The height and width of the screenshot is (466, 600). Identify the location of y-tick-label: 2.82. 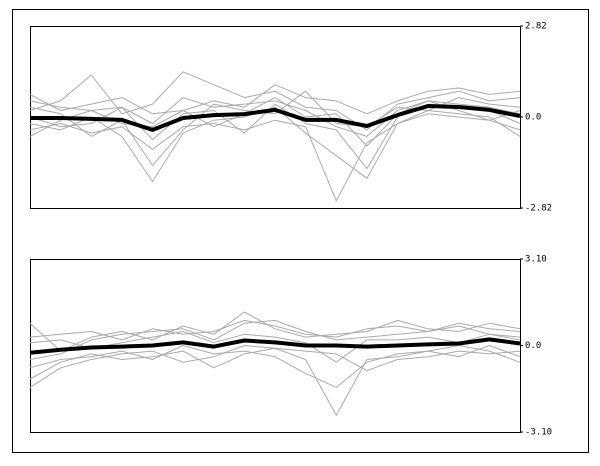
(536, 27).